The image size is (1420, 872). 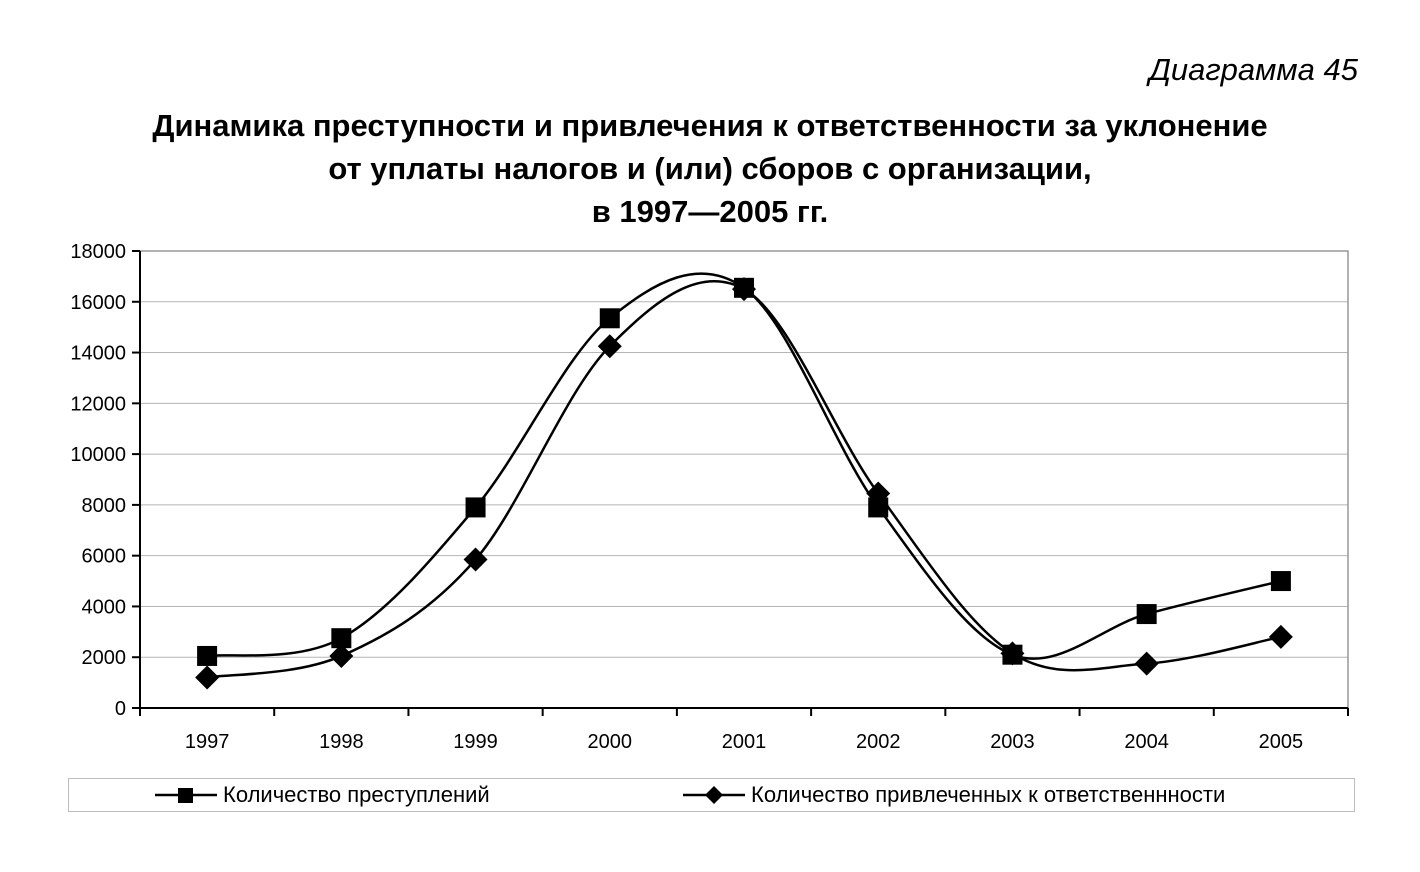 I want to click on legend-item-crimes: Количество преступлений, so click(x=322, y=795).